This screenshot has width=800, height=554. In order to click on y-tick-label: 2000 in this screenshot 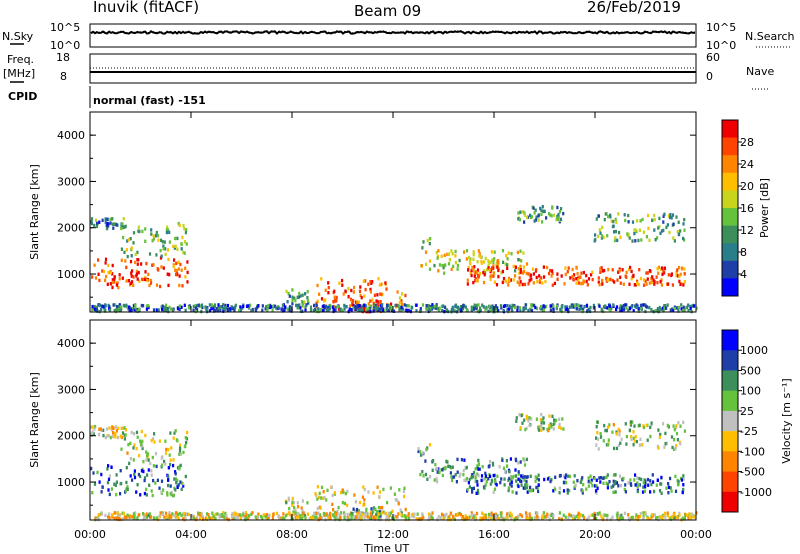, I will do `click(71, 228)`.